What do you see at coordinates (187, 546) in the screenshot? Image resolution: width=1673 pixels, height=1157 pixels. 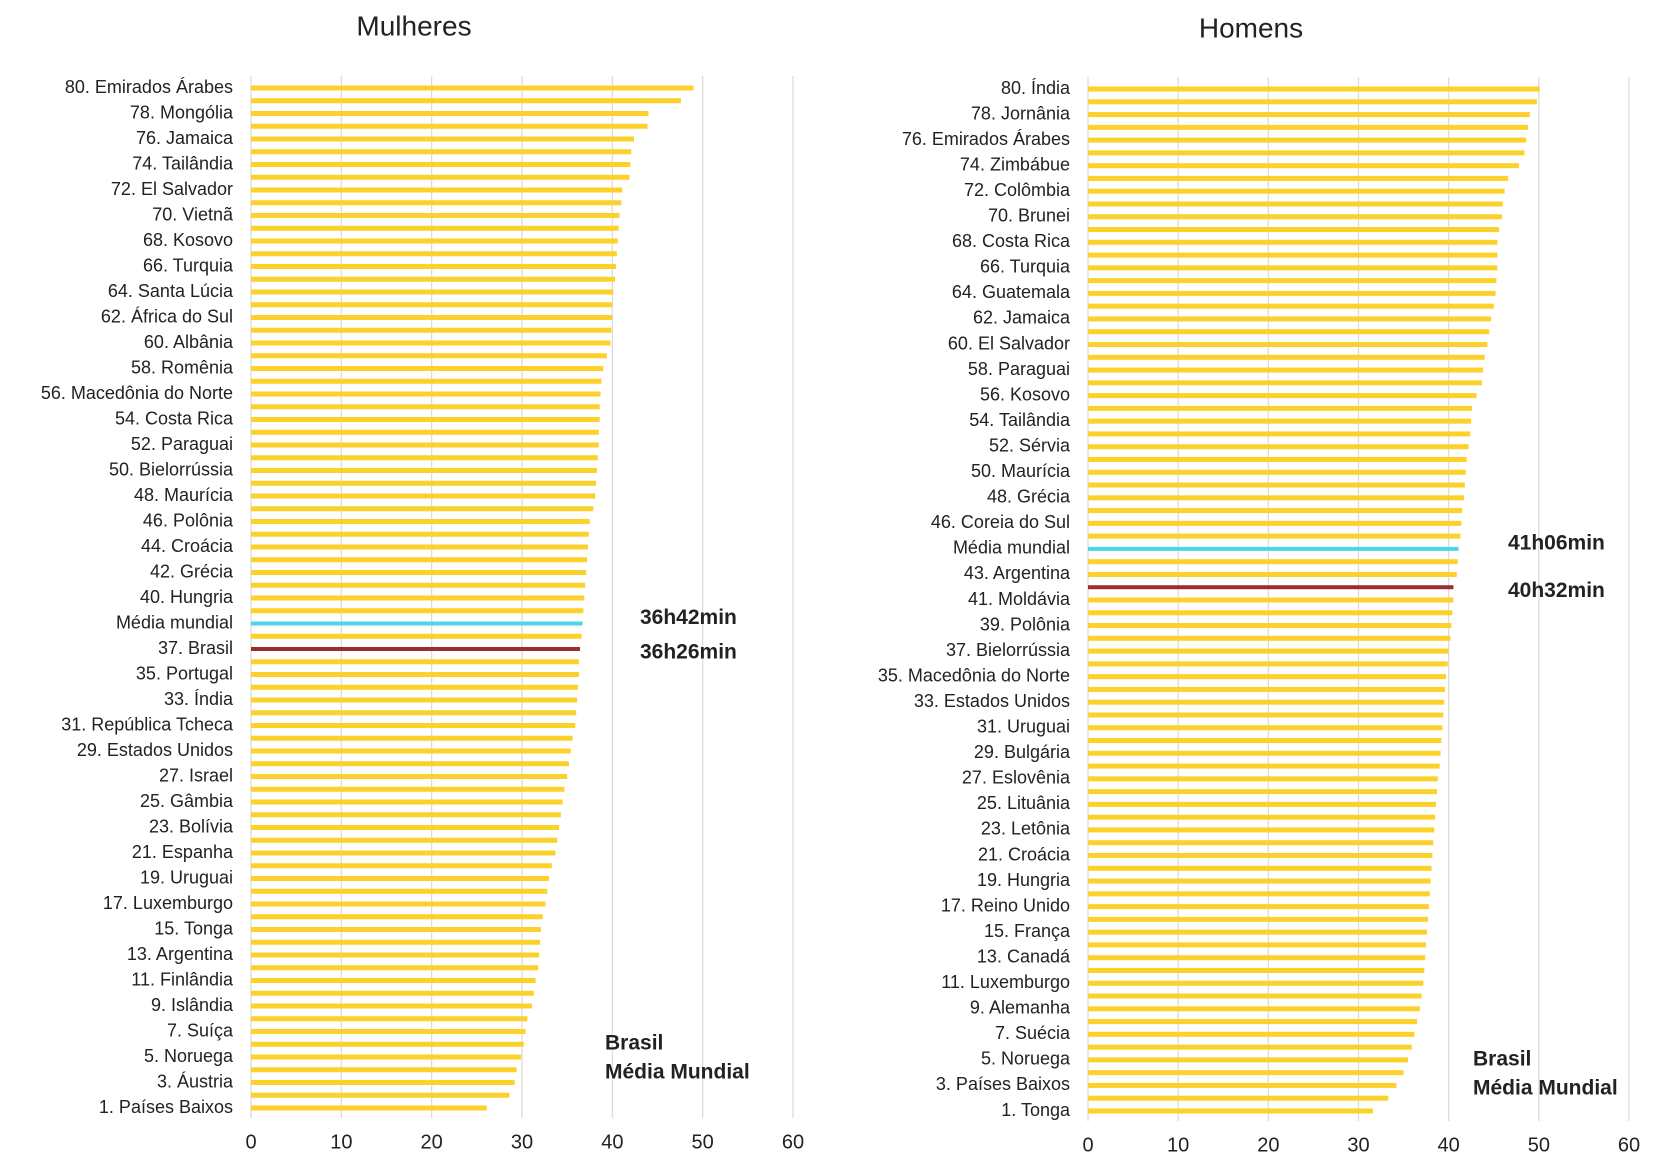 I see `y-tick-label: 44. Croácia` at bounding box center [187, 546].